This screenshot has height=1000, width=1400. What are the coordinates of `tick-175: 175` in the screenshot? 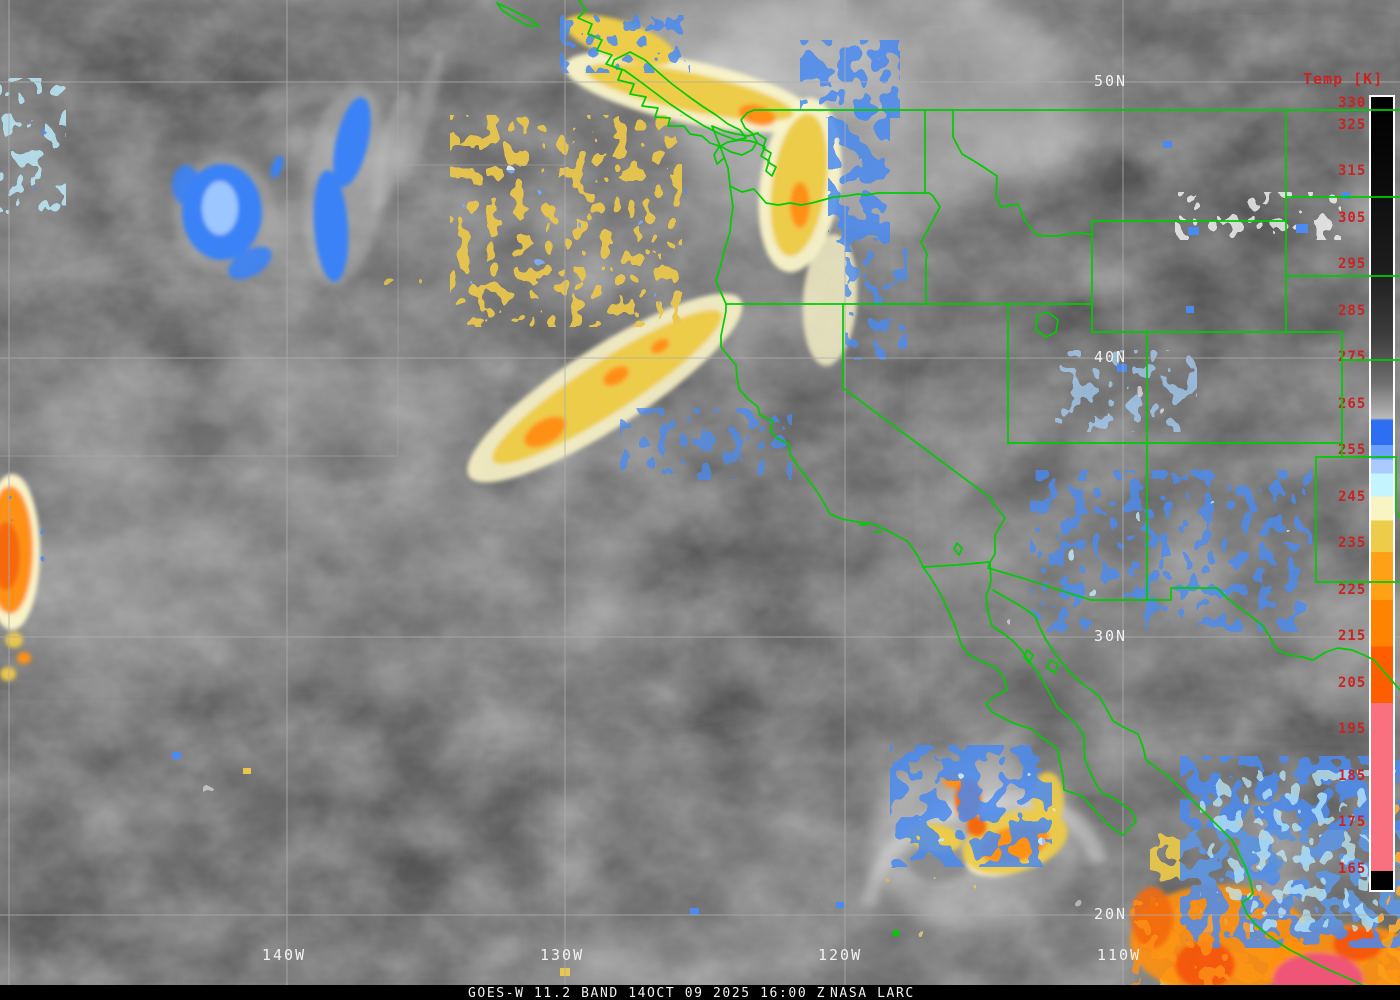 It's located at (1352, 822).